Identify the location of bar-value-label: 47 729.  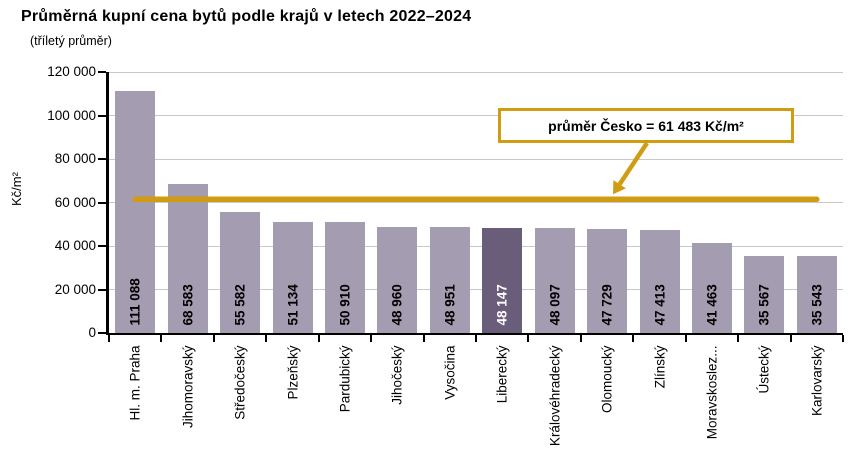
(607, 304).